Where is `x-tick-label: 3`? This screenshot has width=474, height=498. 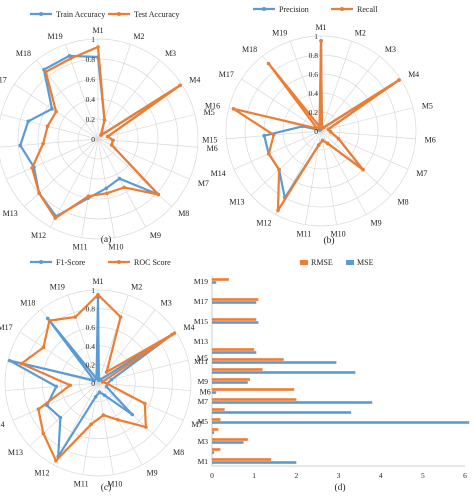 x-tick-label: 3 is located at coordinates (339, 475).